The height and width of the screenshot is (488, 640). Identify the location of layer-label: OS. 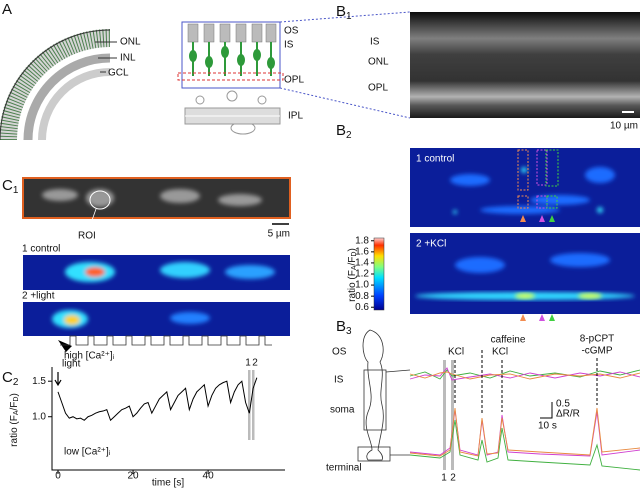
(291, 31).